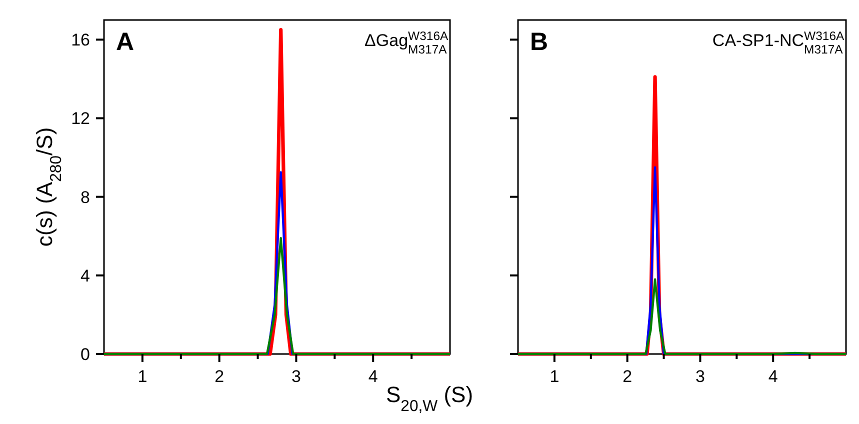  What do you see at coordinates (85, 276) in the screenshot?
I see `y-tick-label: 4` at bounding box center [85, 276].